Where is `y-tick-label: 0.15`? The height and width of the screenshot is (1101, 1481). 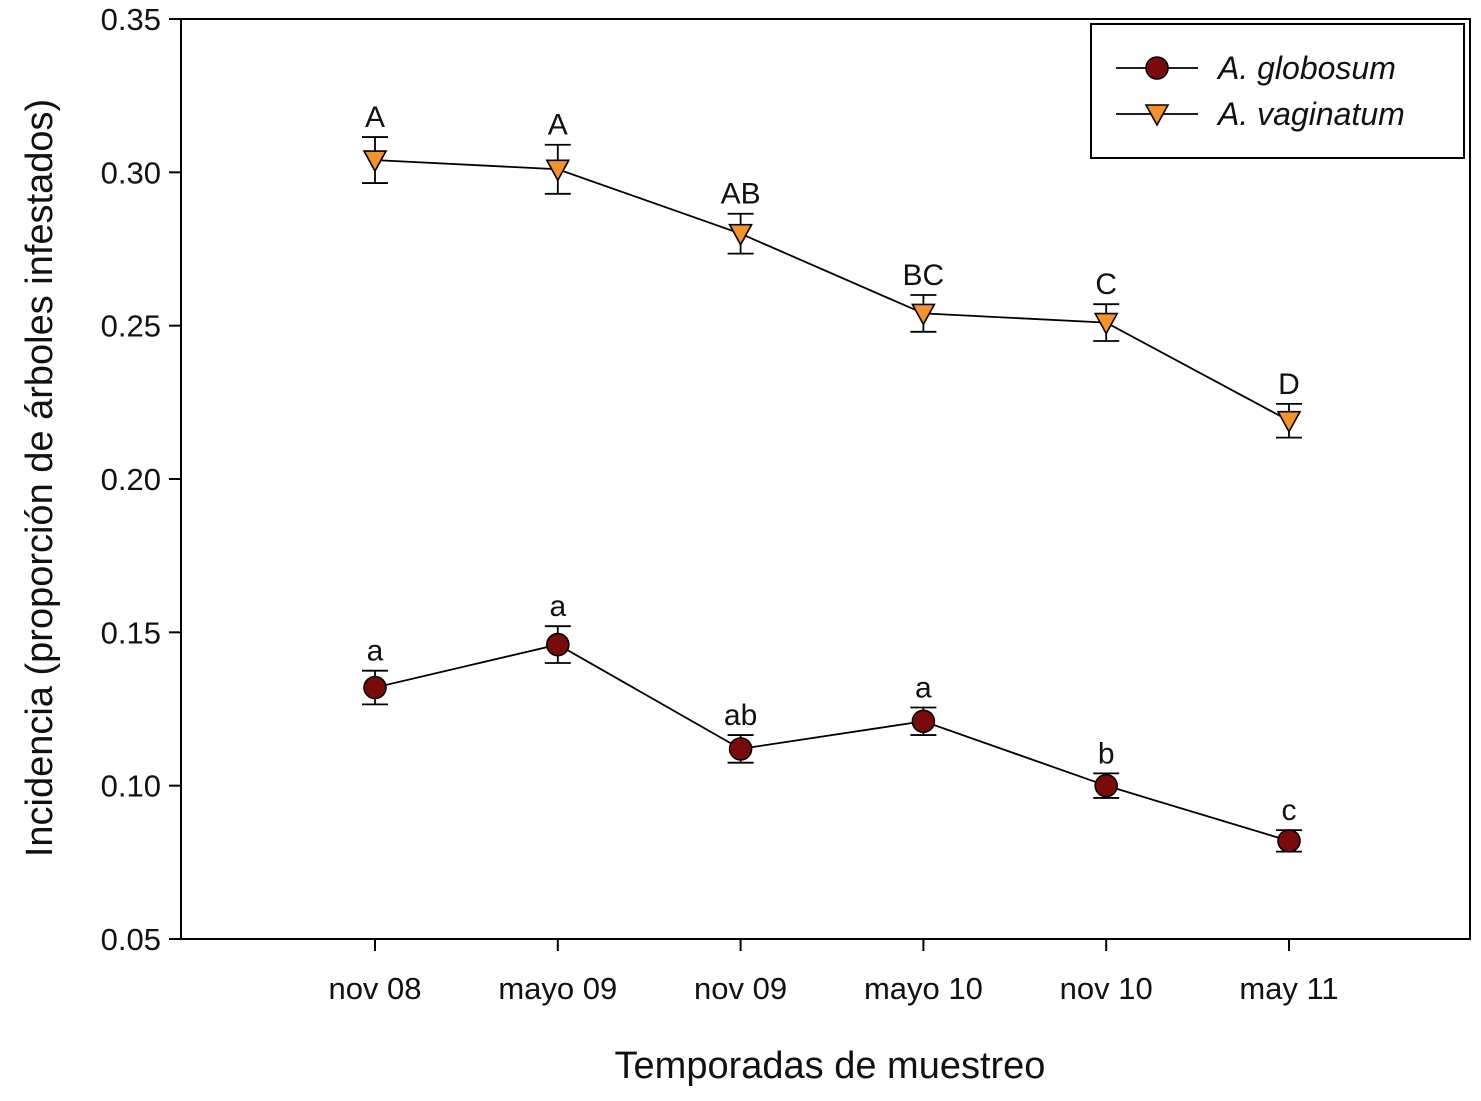
y-tick-label: 0.15 is located at coordinates (131, 632).